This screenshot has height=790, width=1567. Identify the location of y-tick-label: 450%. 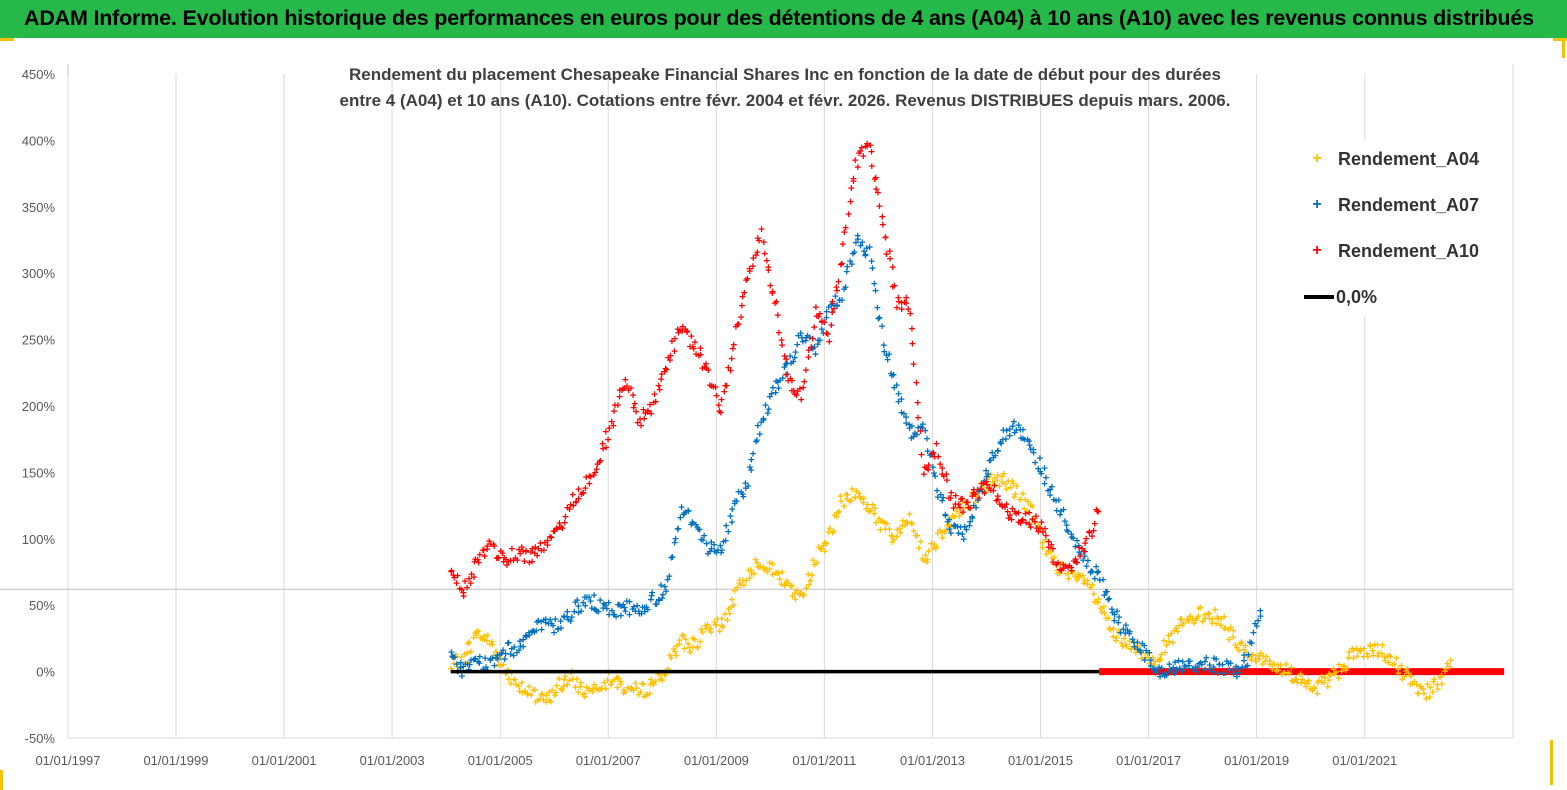
(39, 74).